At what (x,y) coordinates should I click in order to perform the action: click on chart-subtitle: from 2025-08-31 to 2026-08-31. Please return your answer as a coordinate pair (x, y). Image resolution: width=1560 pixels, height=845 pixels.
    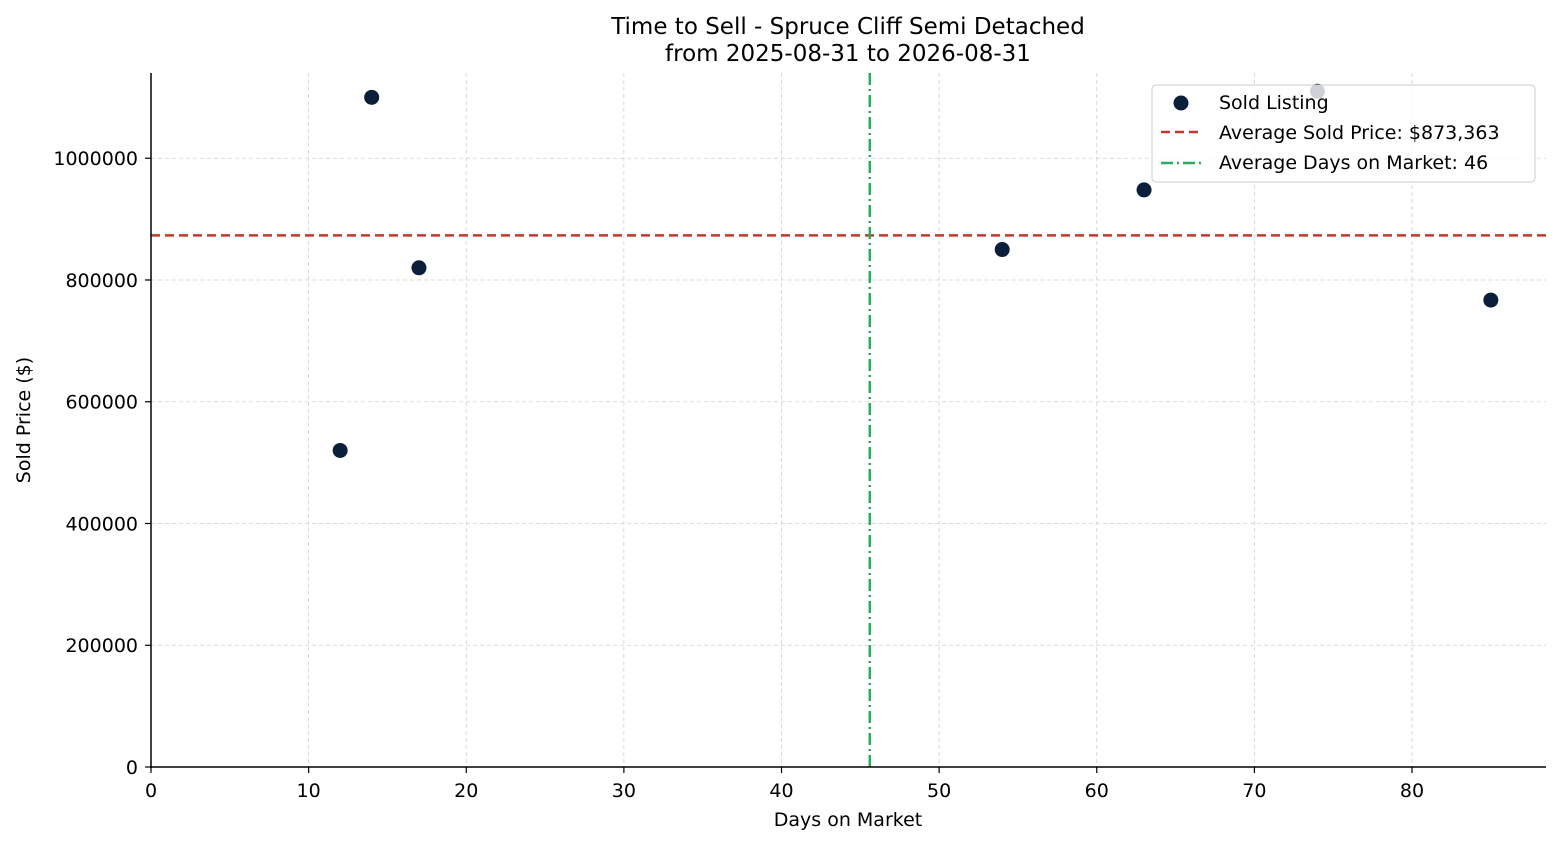
    Looking at the image, I should click on (848, 54).